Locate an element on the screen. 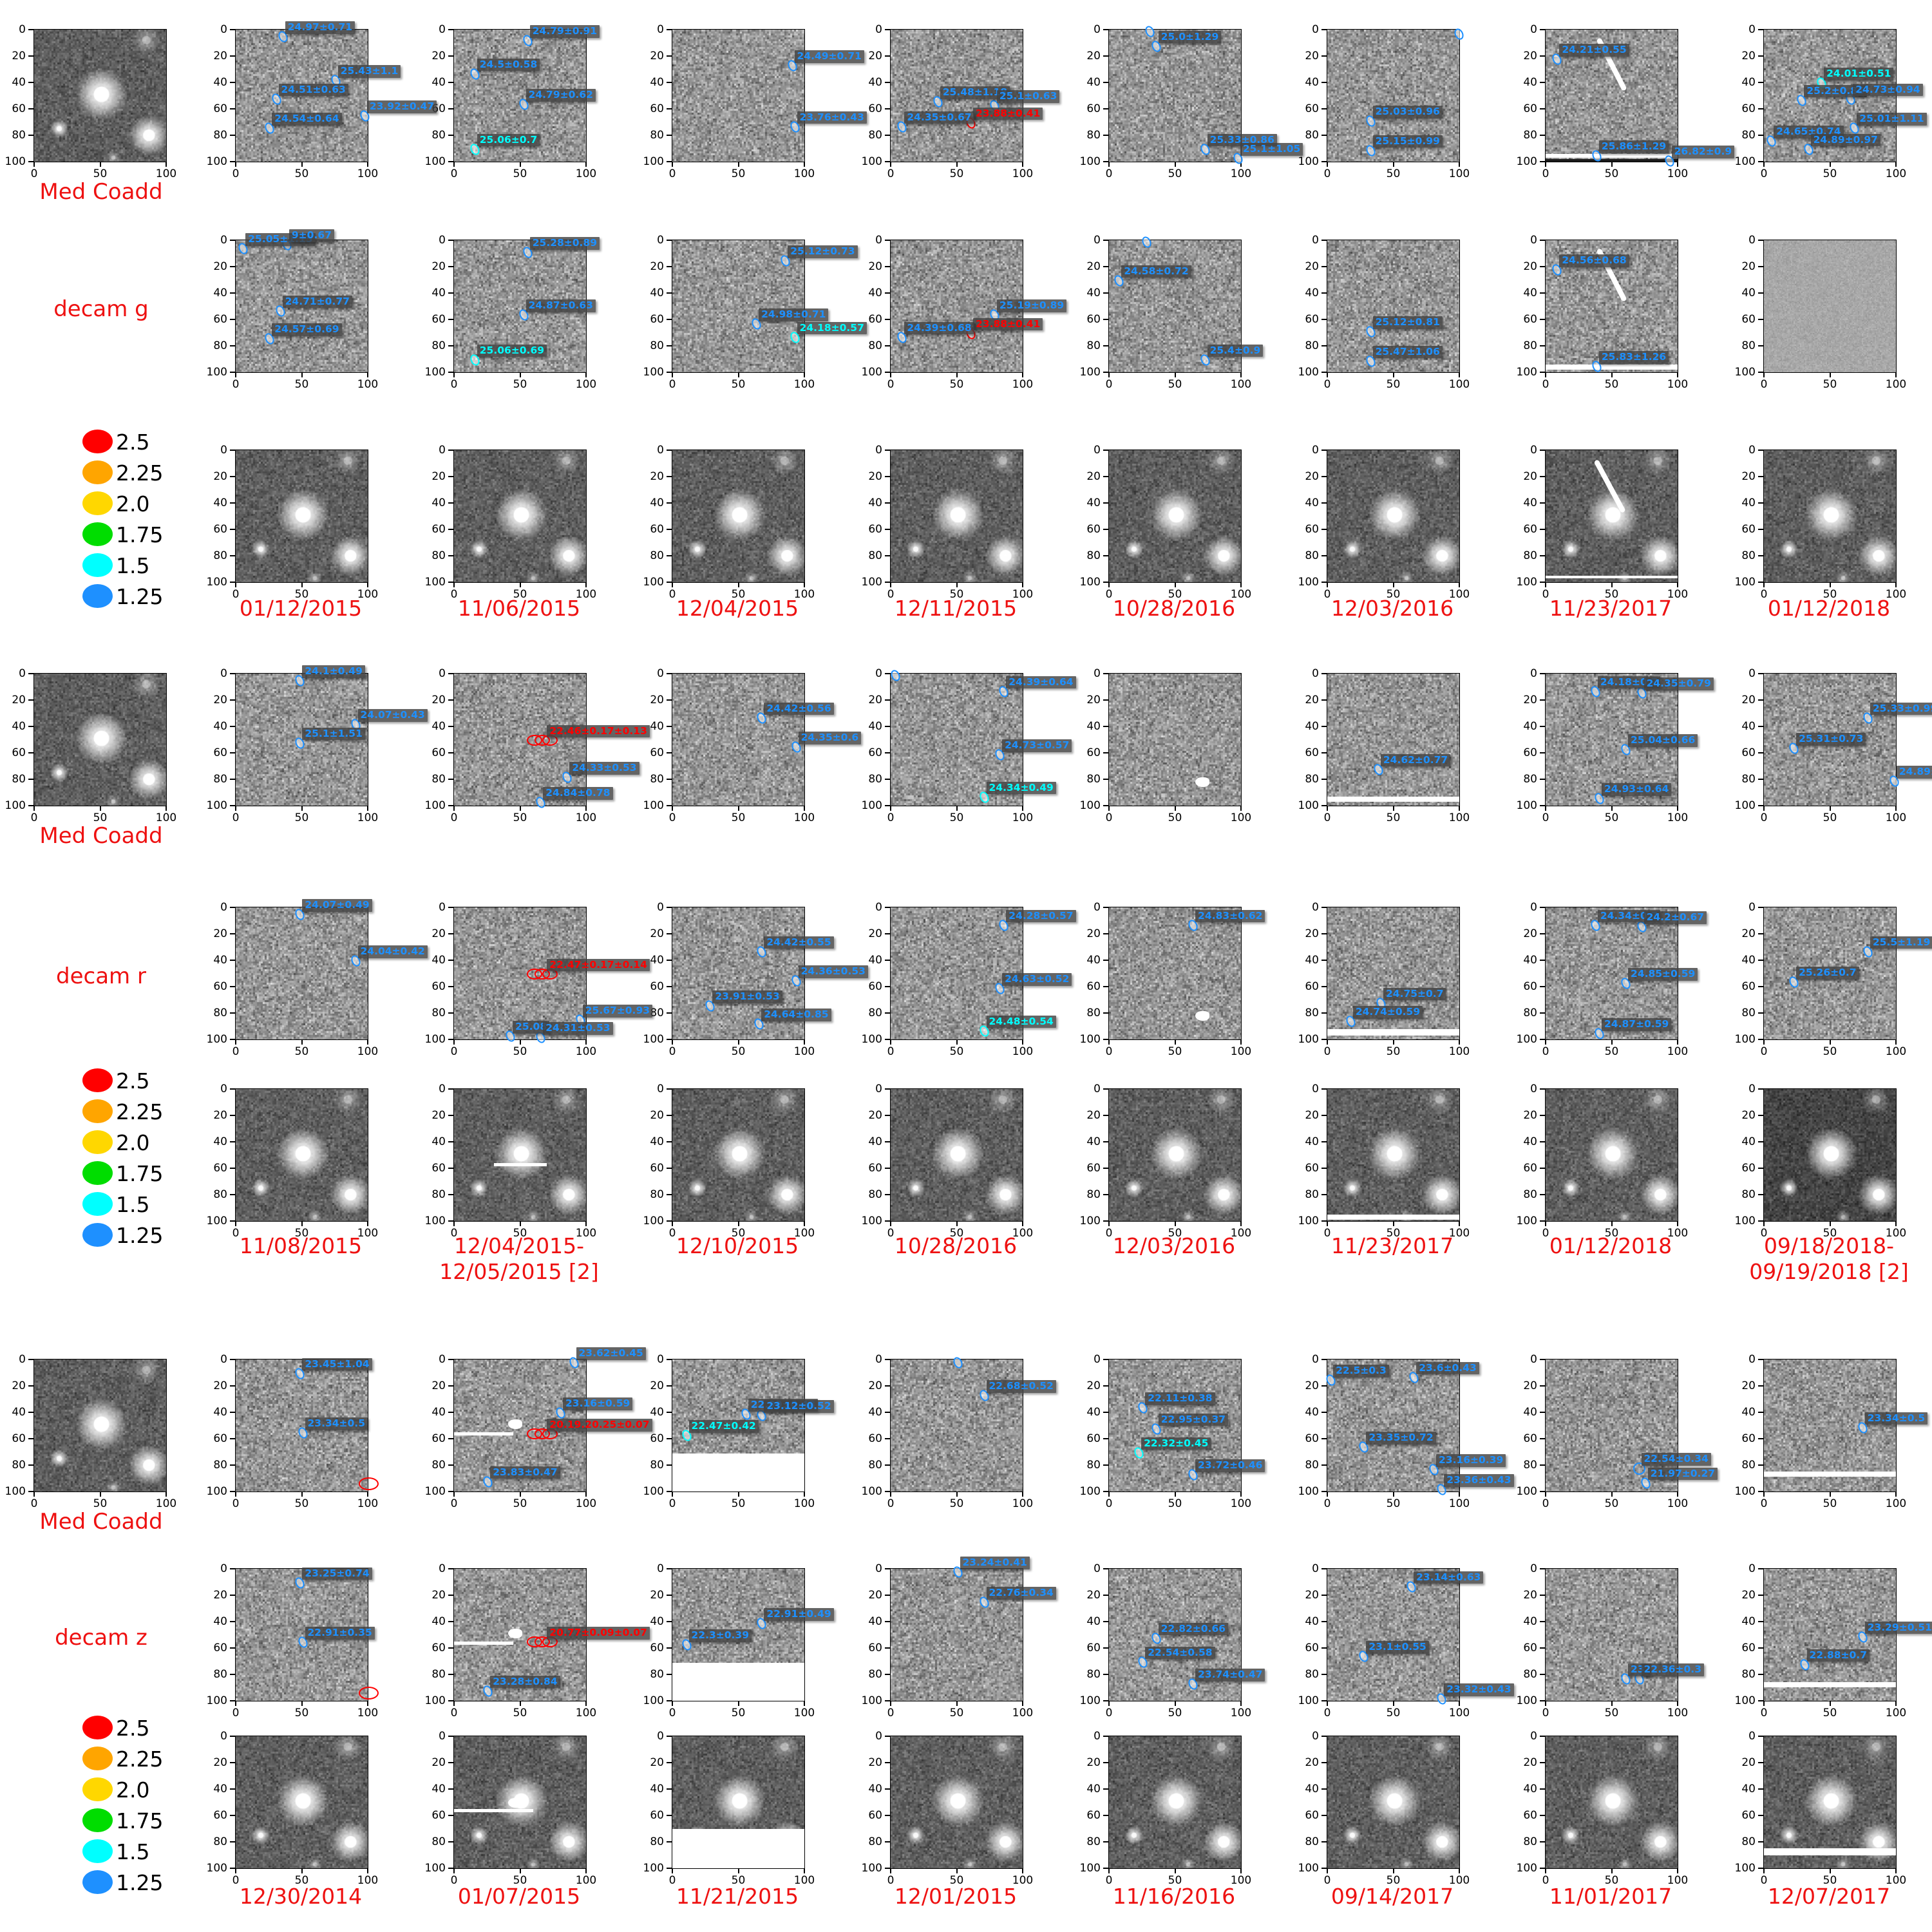  science-image-panel: 0 20 40 60 80 100 0 50 100 is located at coordinates (511, 1161).